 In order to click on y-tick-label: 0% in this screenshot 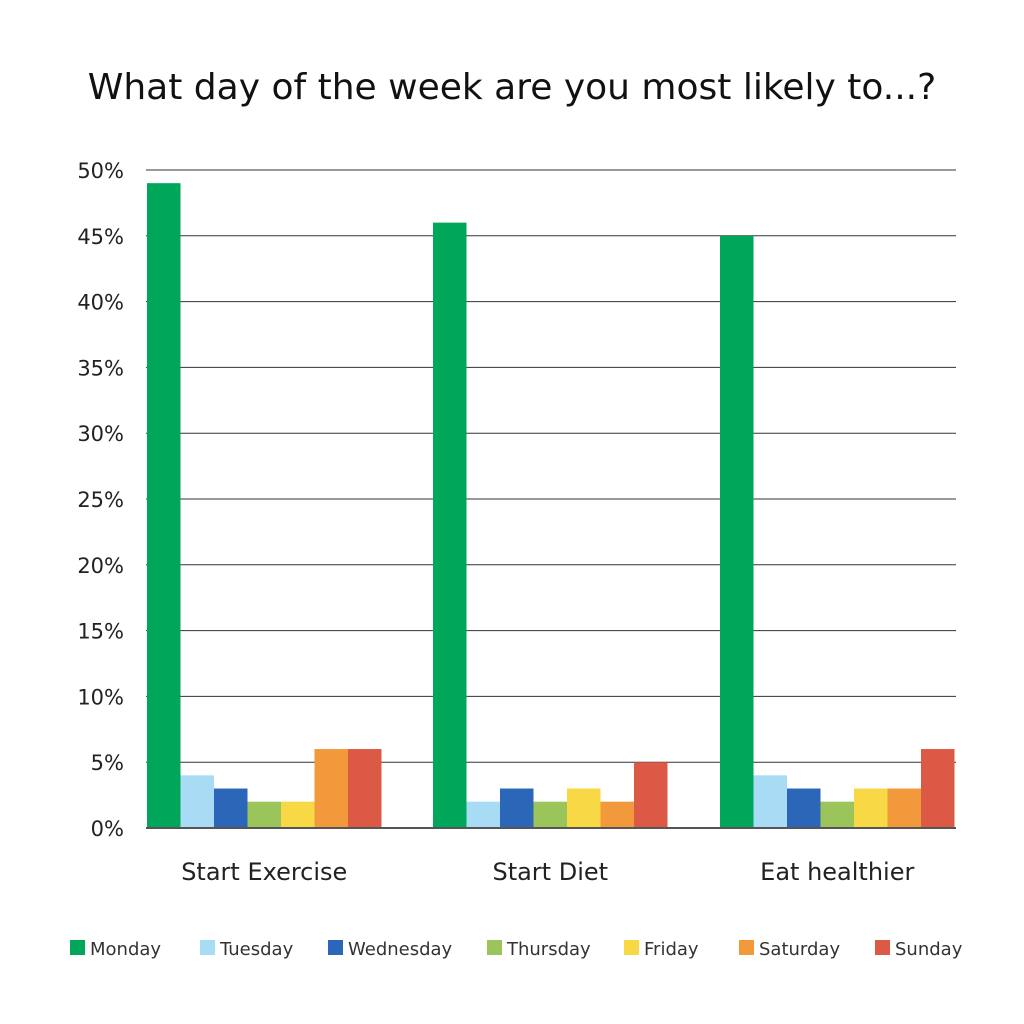, I will do `click(107, 829)`.